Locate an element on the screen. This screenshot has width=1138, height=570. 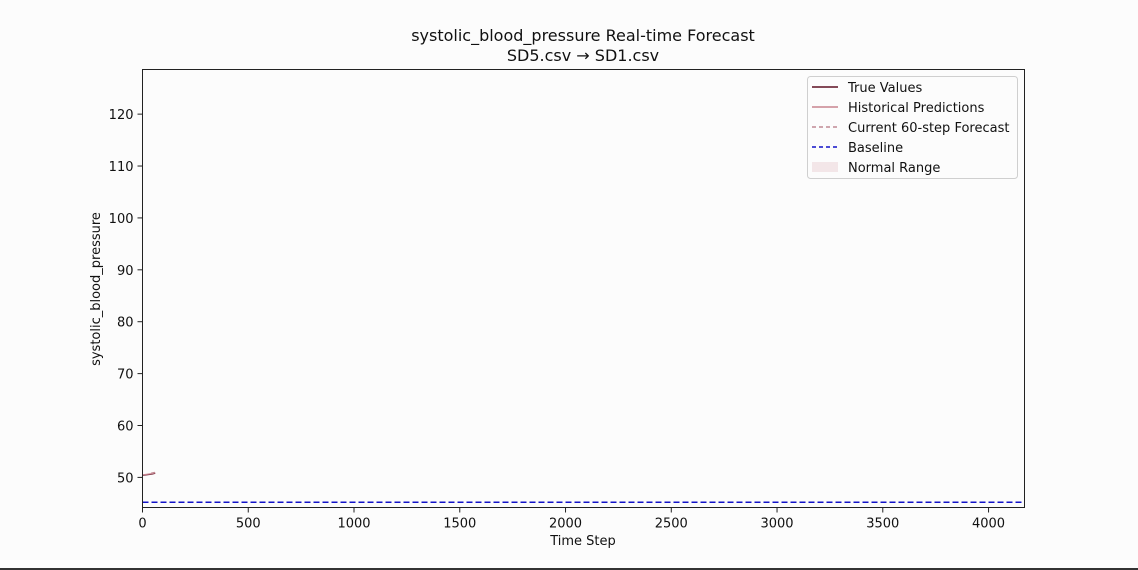
x-tick-label: 3500 is located at coordinates (882, 524).